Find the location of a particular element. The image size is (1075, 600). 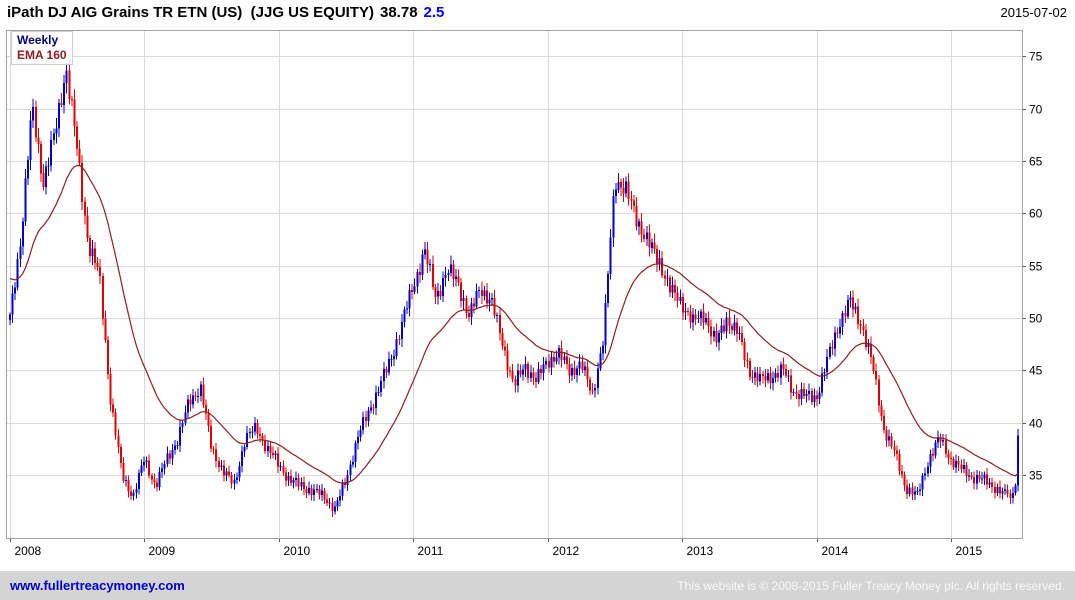

svg-text: 55 is located at coordinates (1036, 267).